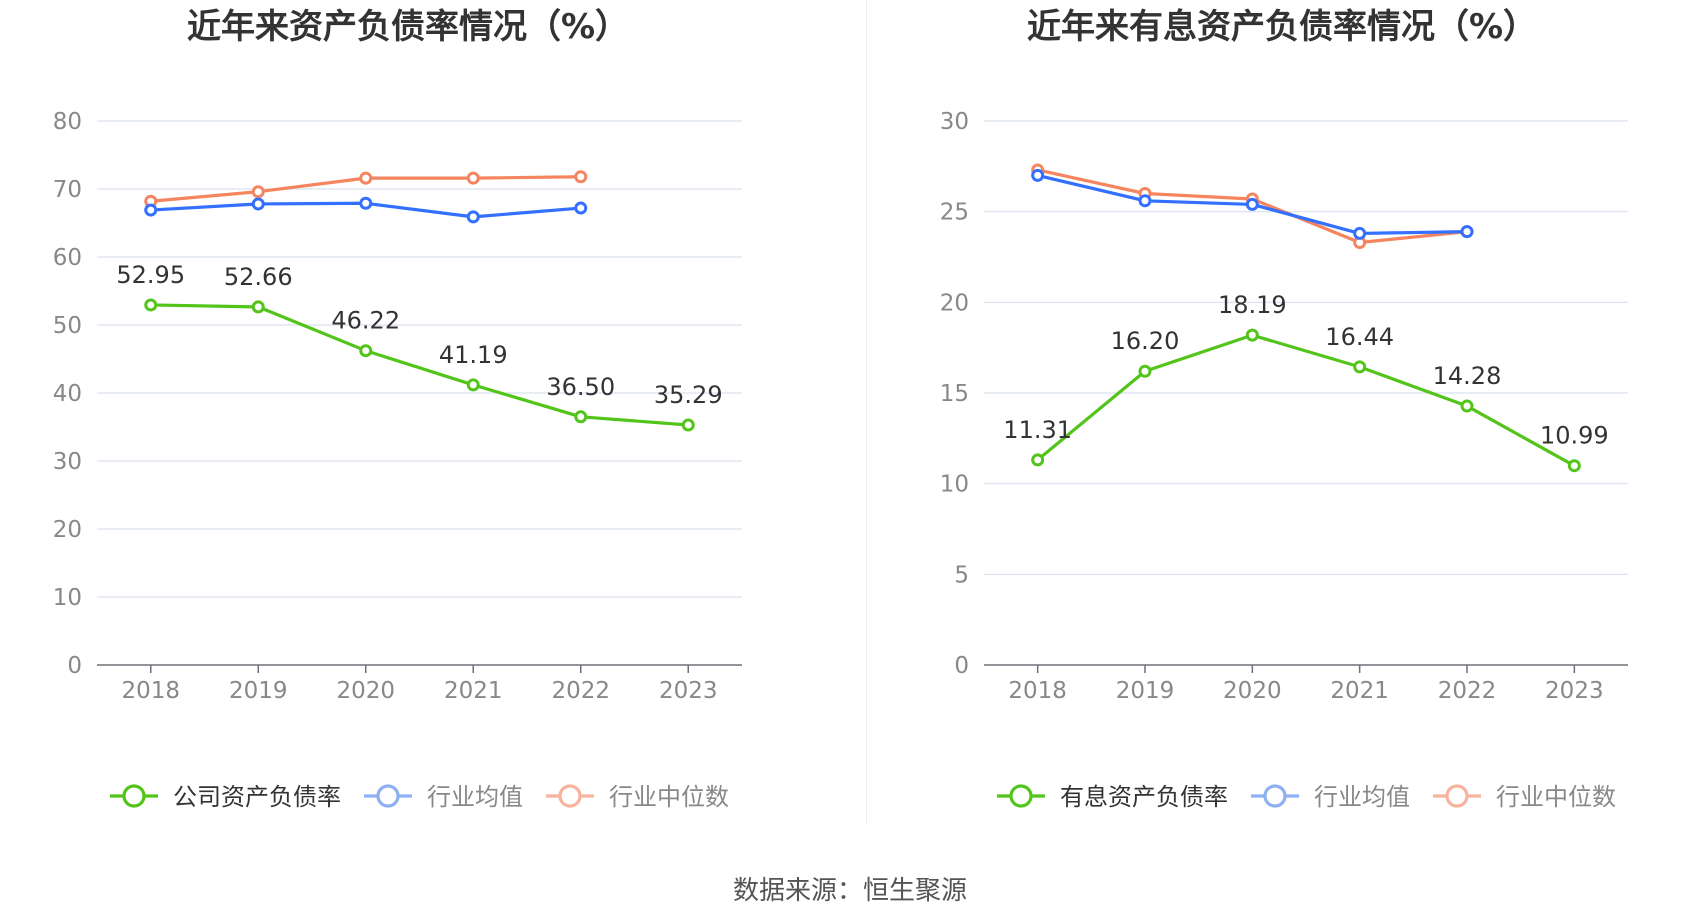 The height and width of the screenshot is (918, 1700). Describe the element at coordinates (1359, 337) in the screenshot. I see `data-label: 16.44` at that location.